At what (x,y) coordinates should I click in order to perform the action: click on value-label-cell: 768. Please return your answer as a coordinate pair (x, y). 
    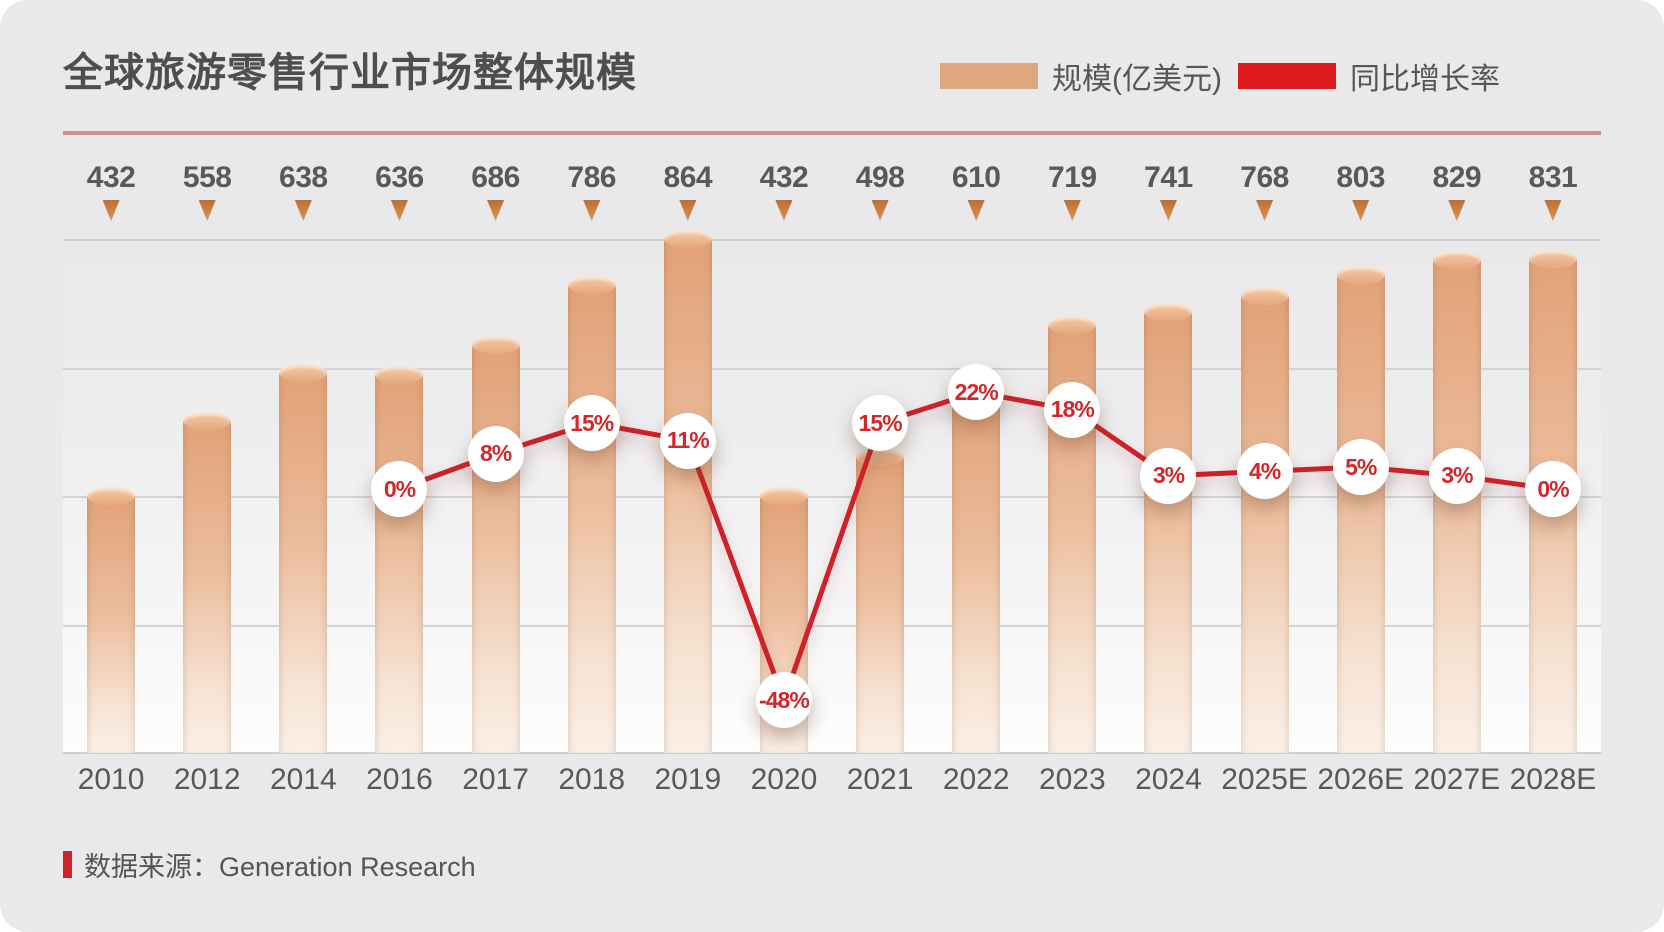
    Looking at the image, I should click on (1265, 191).